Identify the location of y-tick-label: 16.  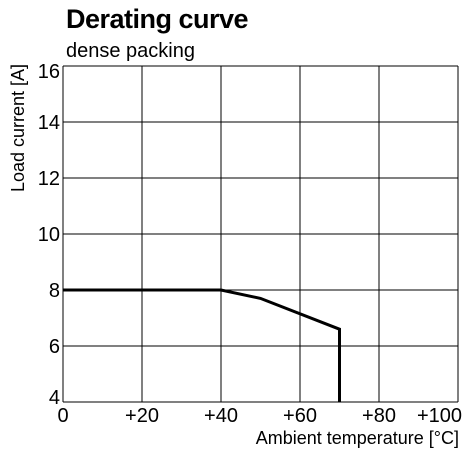
(49, 72).